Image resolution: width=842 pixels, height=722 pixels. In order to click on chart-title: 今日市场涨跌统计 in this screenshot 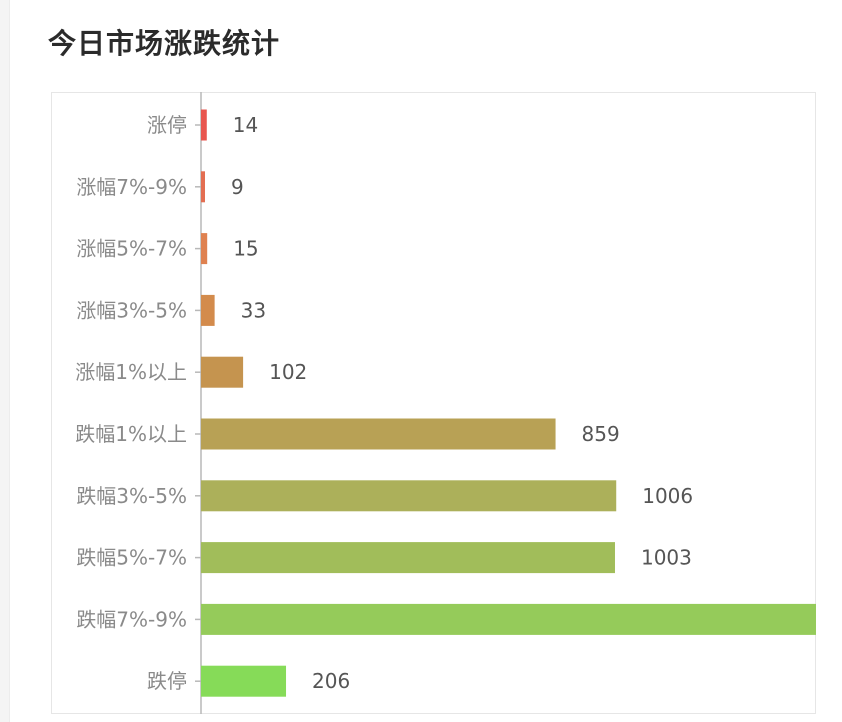, I will do `click(164, 43)`.